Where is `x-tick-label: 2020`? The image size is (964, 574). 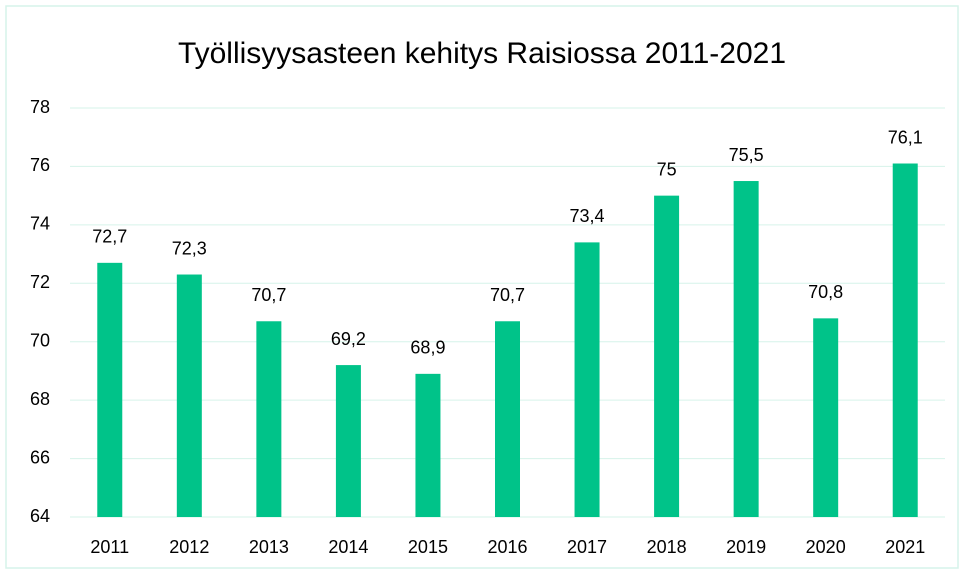
x-tick-label: 2020 is located at coordinates (826, 547).